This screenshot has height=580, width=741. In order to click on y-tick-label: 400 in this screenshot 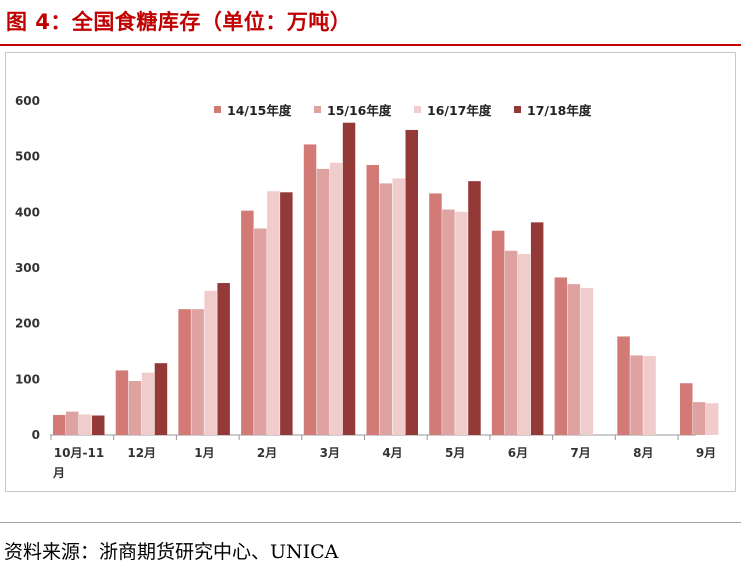, I will do `click(27, 212)`.